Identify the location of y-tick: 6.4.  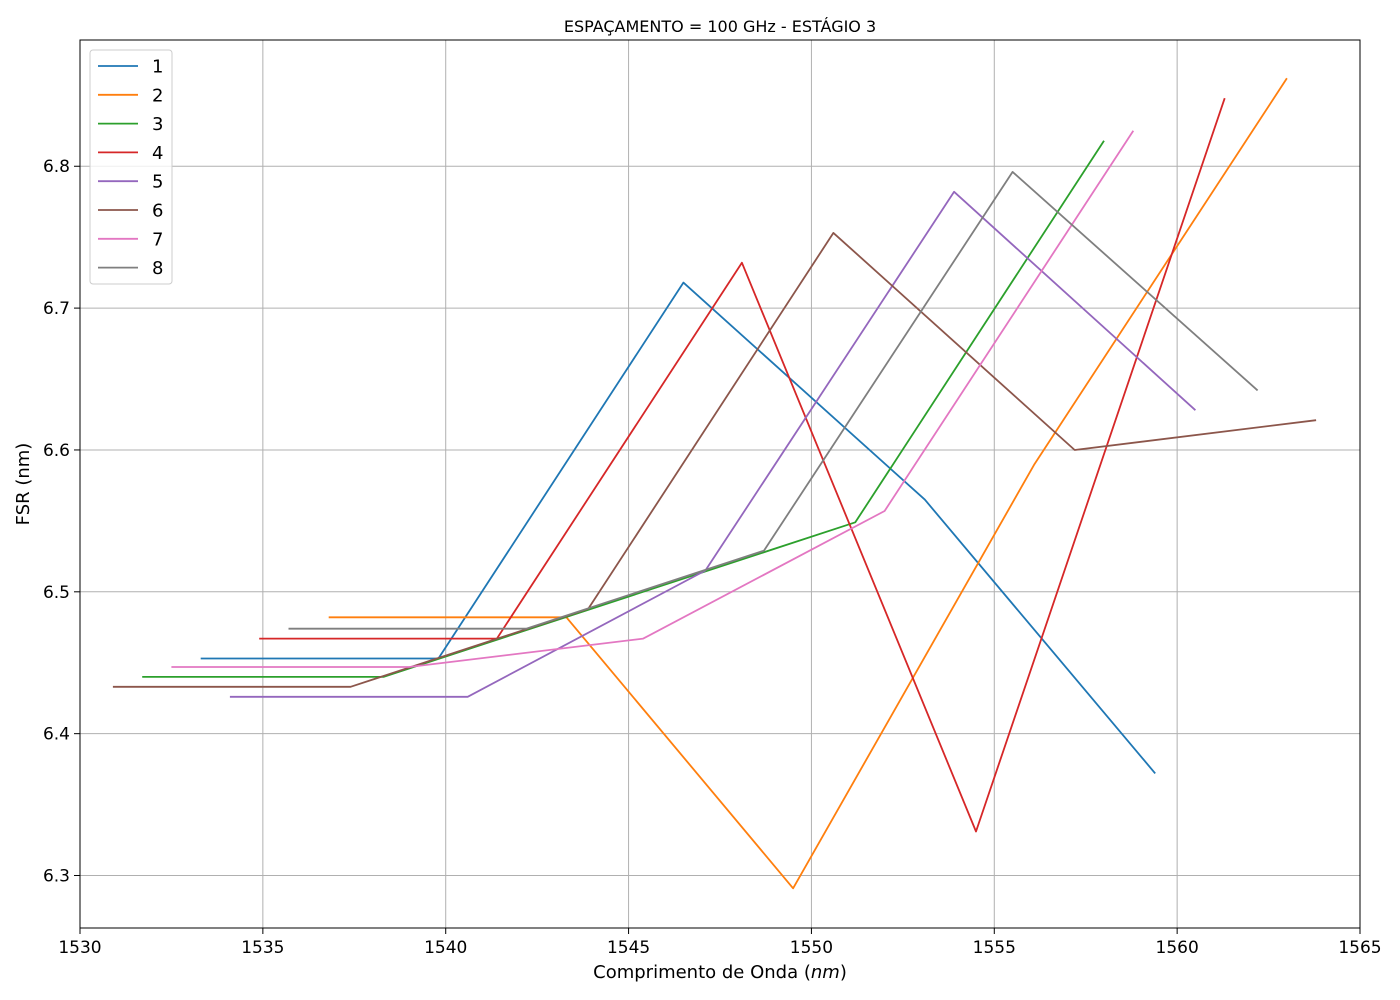
(61, 735).